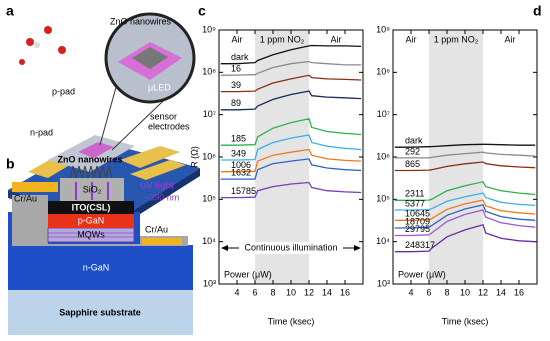 Image resolution: width=550 pixels, height=341 pixels. I want to click on p-pad-label: p-pad, so click(63, 91).